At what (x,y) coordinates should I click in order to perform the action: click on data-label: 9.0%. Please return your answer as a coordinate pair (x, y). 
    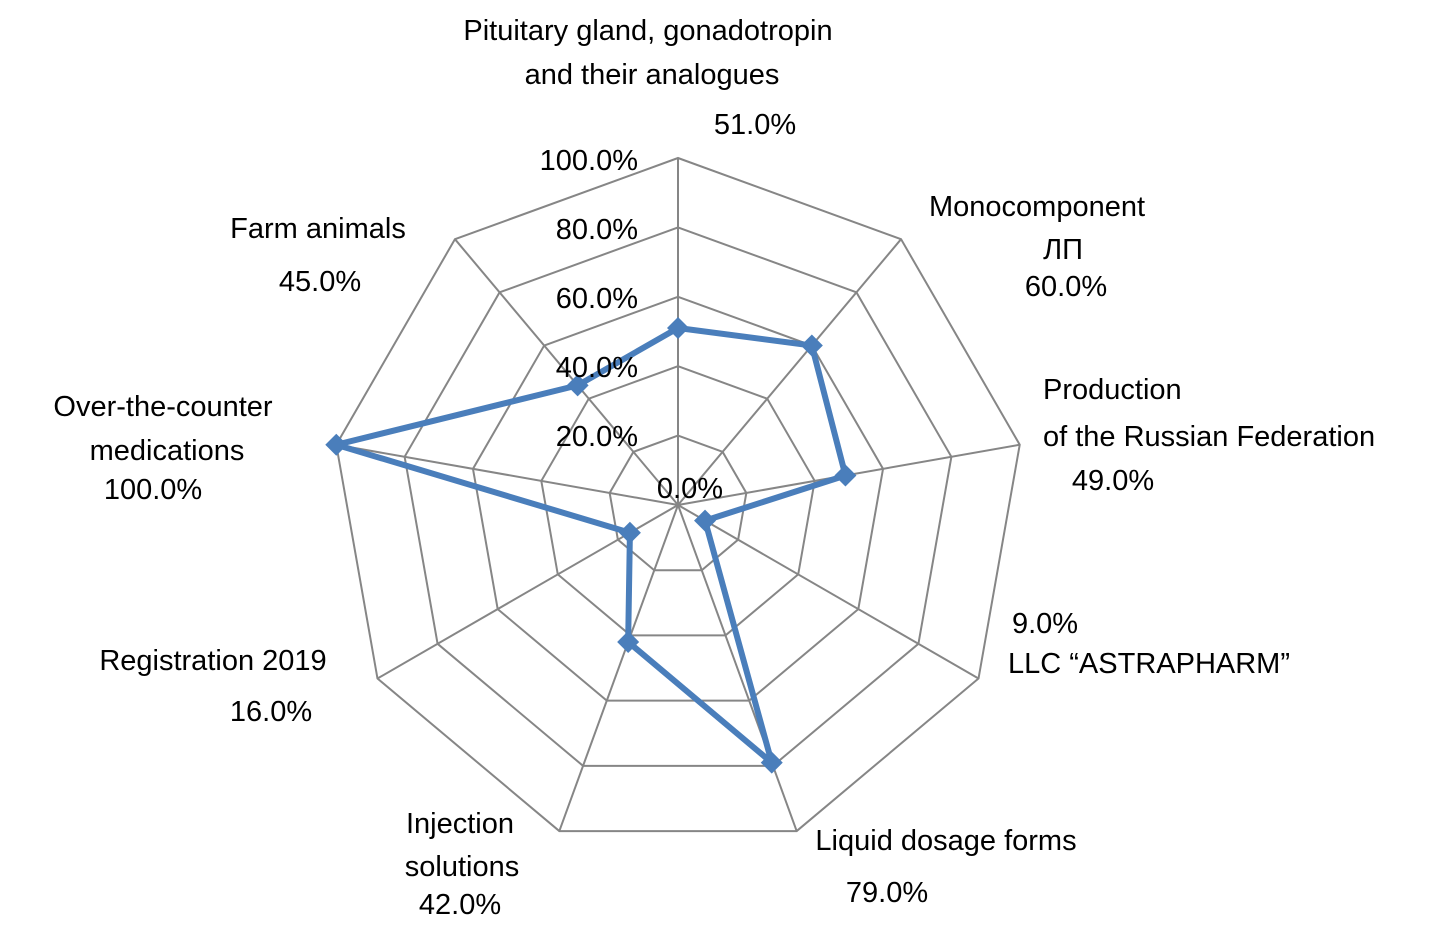
    Looking at the image, I should click on (1045, 624).